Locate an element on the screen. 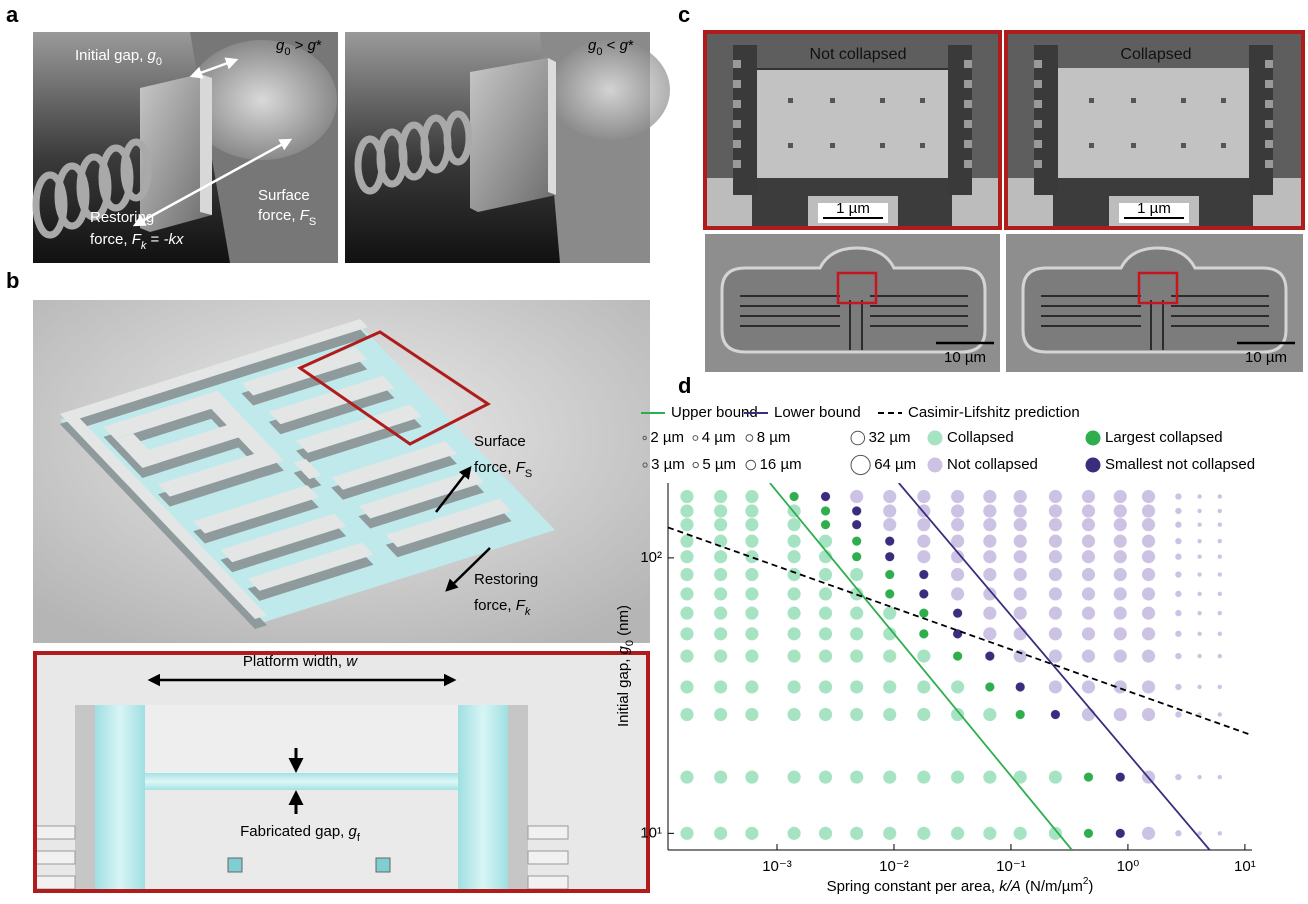  render-a-left is located at coordinates (185, 147).